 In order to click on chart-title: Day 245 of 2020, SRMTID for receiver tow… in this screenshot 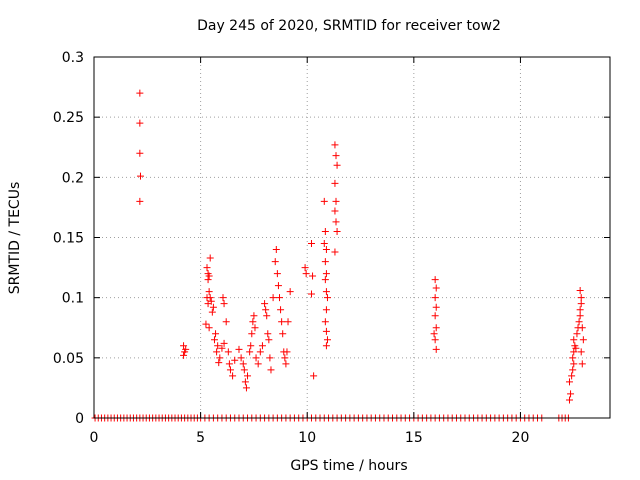, I will do `click(349, 26)`.